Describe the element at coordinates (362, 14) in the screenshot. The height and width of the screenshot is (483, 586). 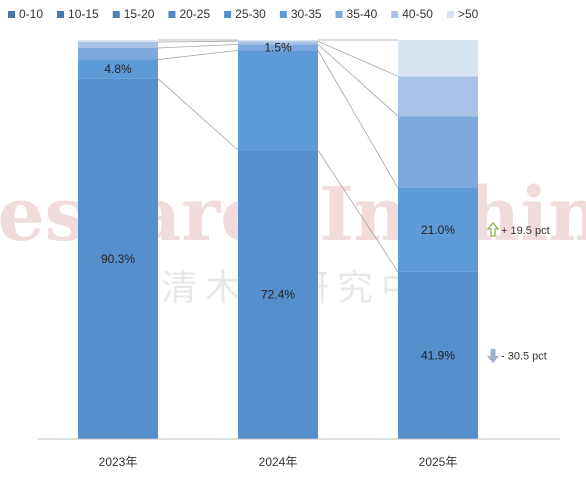
I see `legend-label: 35-40` at that location.